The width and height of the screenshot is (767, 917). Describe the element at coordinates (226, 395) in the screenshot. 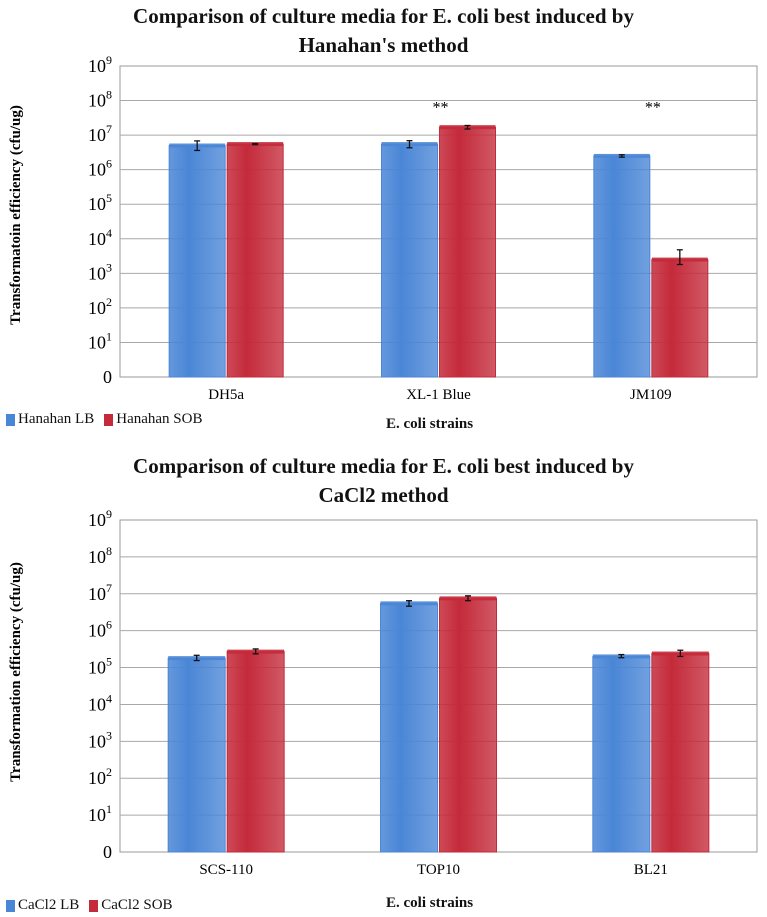

I see `x-tick-label: DH5a` at that location.